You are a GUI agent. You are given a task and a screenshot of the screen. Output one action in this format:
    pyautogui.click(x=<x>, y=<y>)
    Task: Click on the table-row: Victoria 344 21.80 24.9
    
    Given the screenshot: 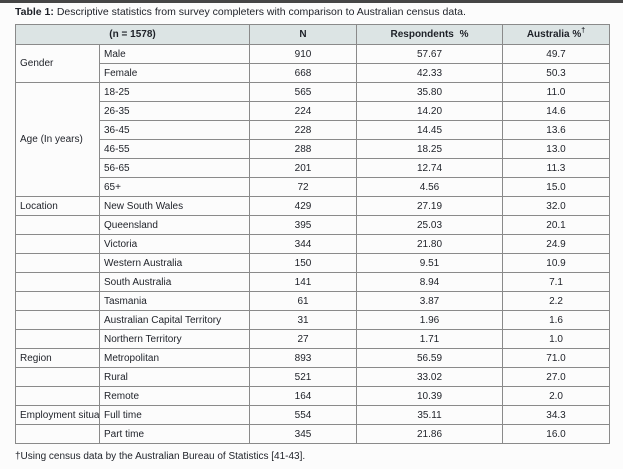 What is the action you would take?
    pyautogui.click(x=313, y=244)
    